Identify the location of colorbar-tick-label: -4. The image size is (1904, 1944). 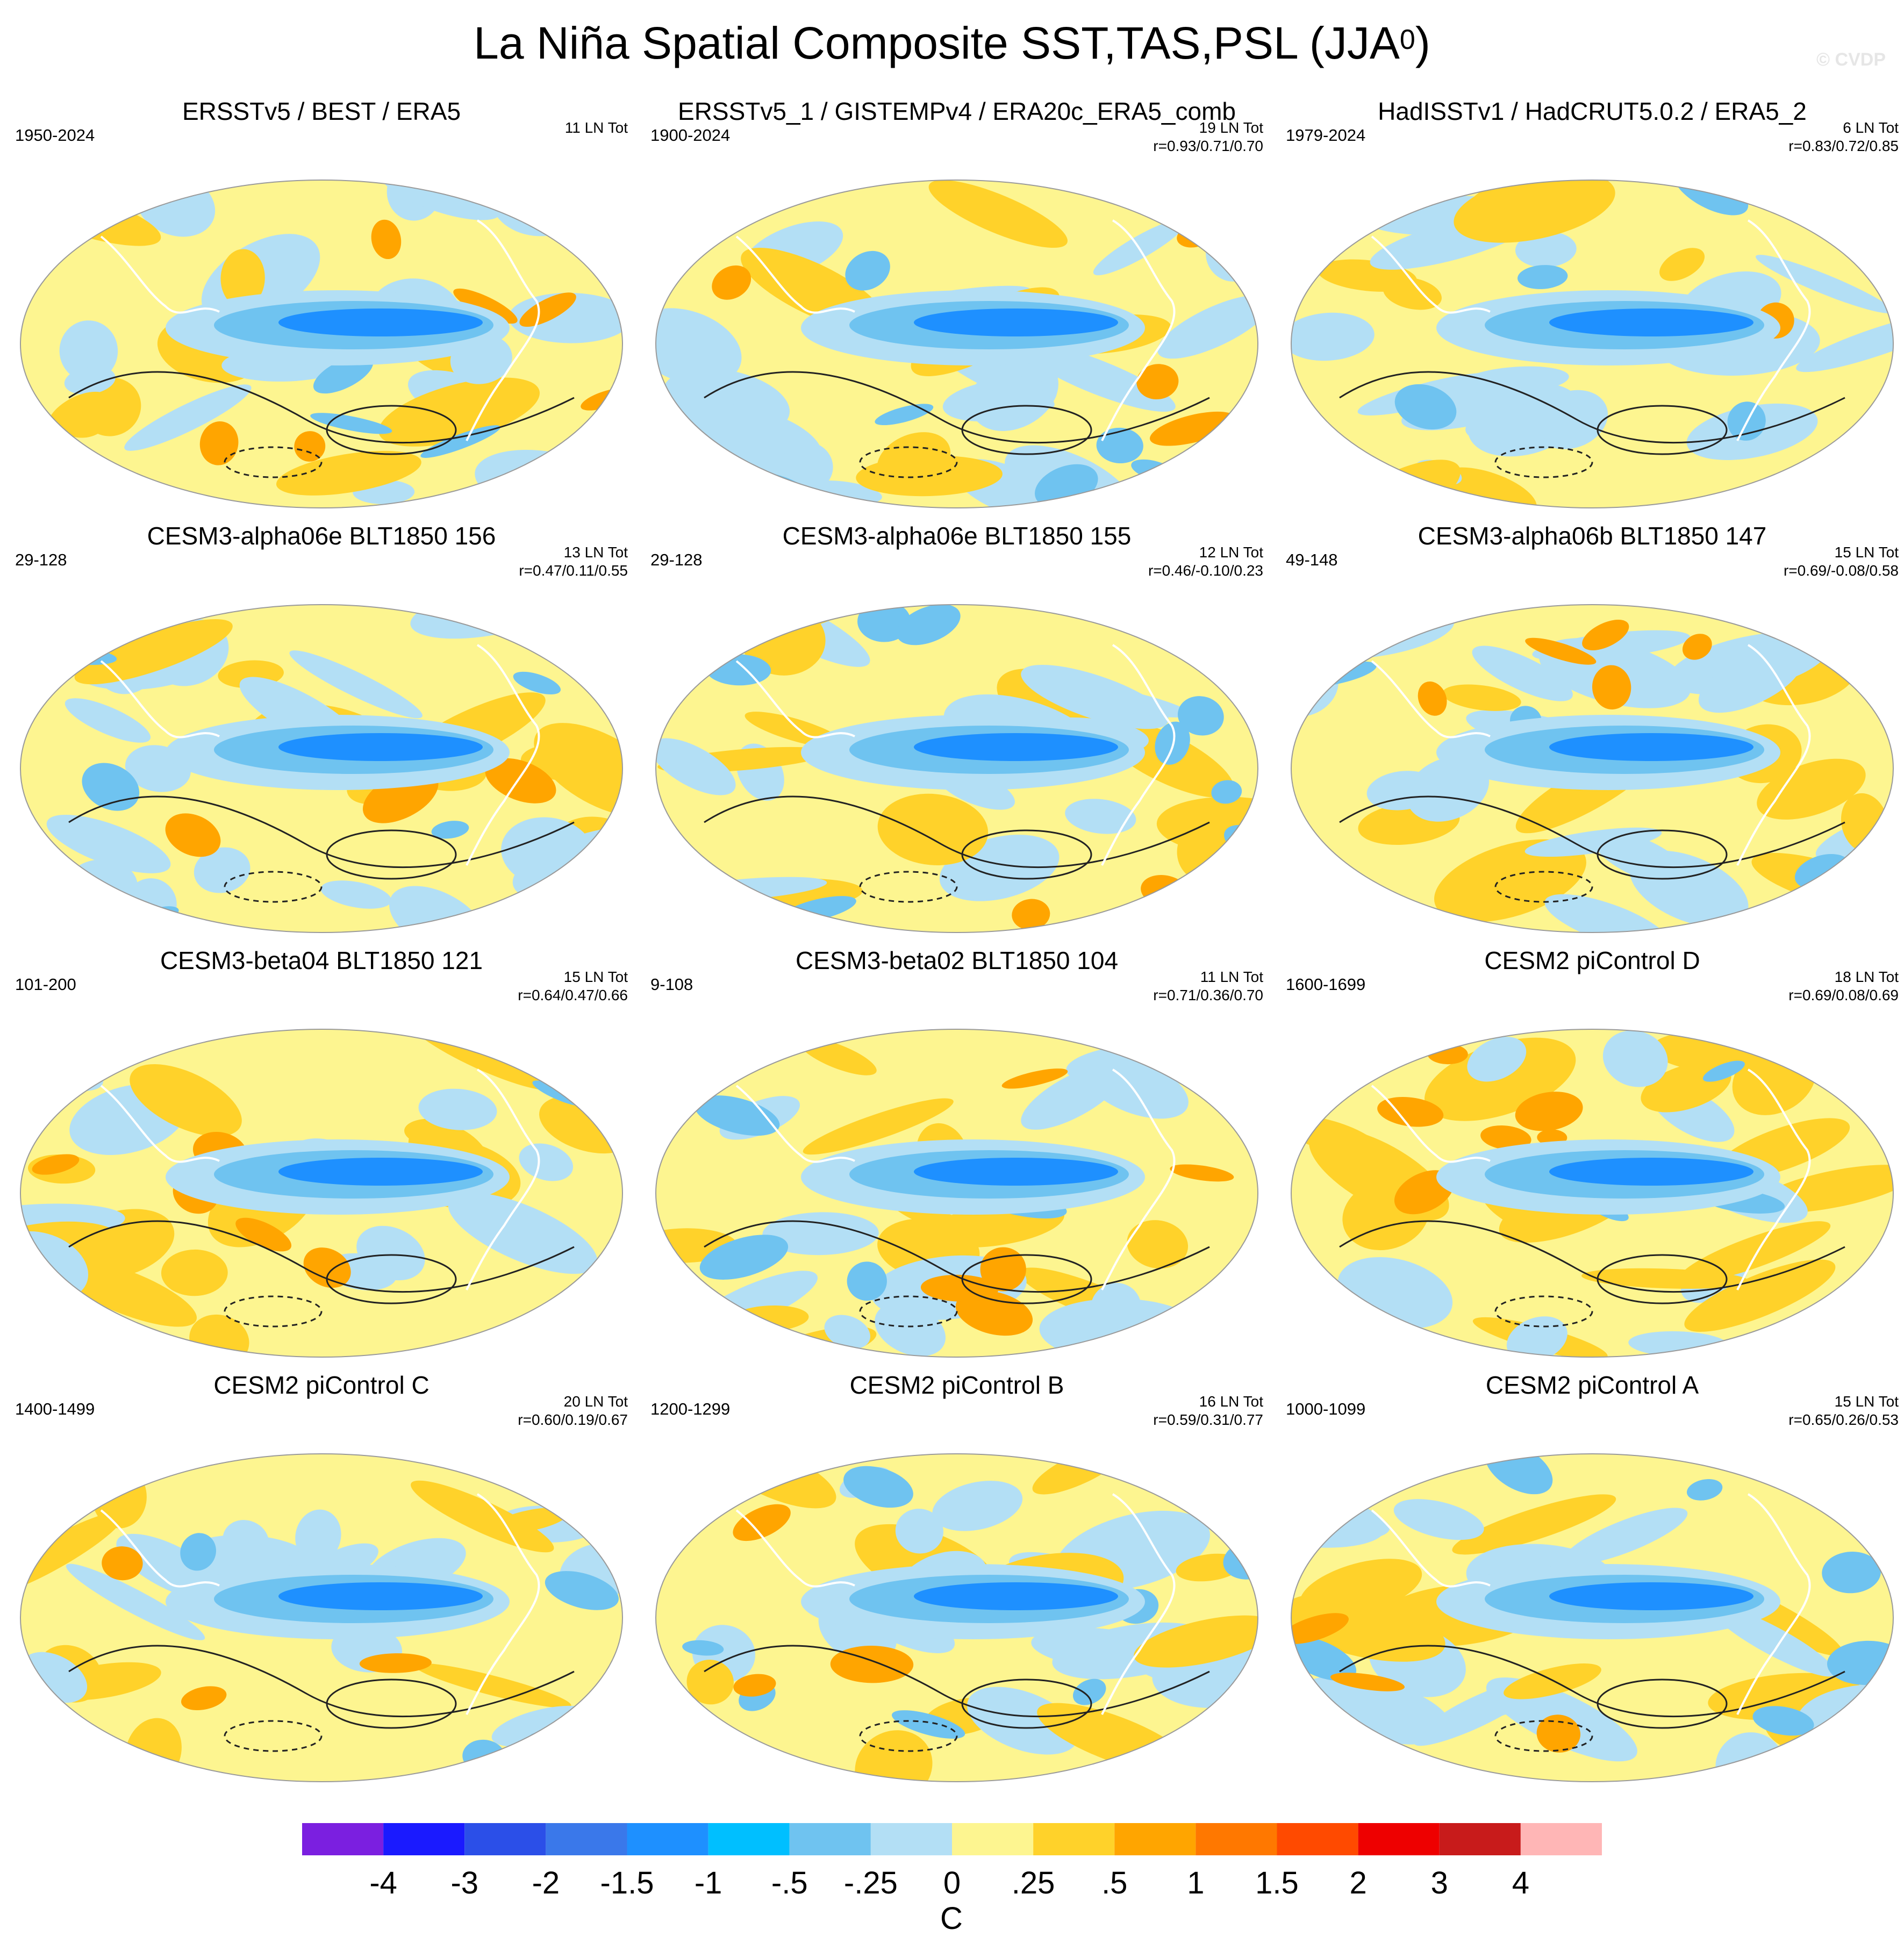
(383, 1883).